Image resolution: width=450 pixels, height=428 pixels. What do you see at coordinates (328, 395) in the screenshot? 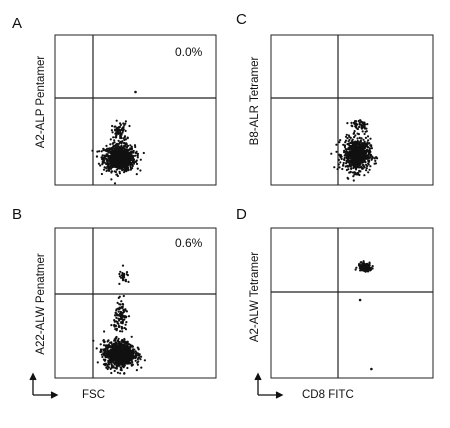
I see `xlabel-cd8-fitc: CD8 FITC` at bounding box center [328, 395].